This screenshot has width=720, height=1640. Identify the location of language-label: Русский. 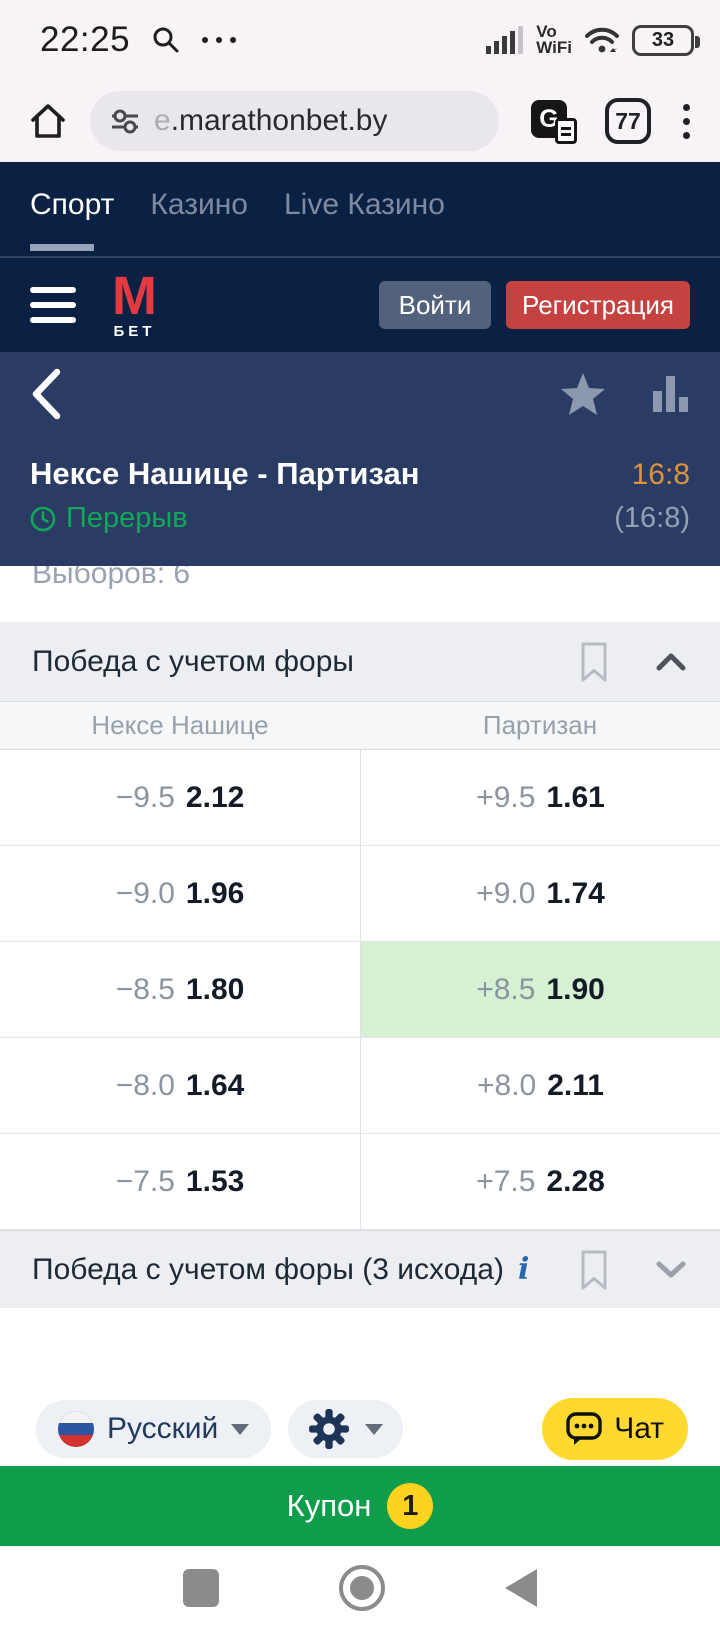
(163, 1428).